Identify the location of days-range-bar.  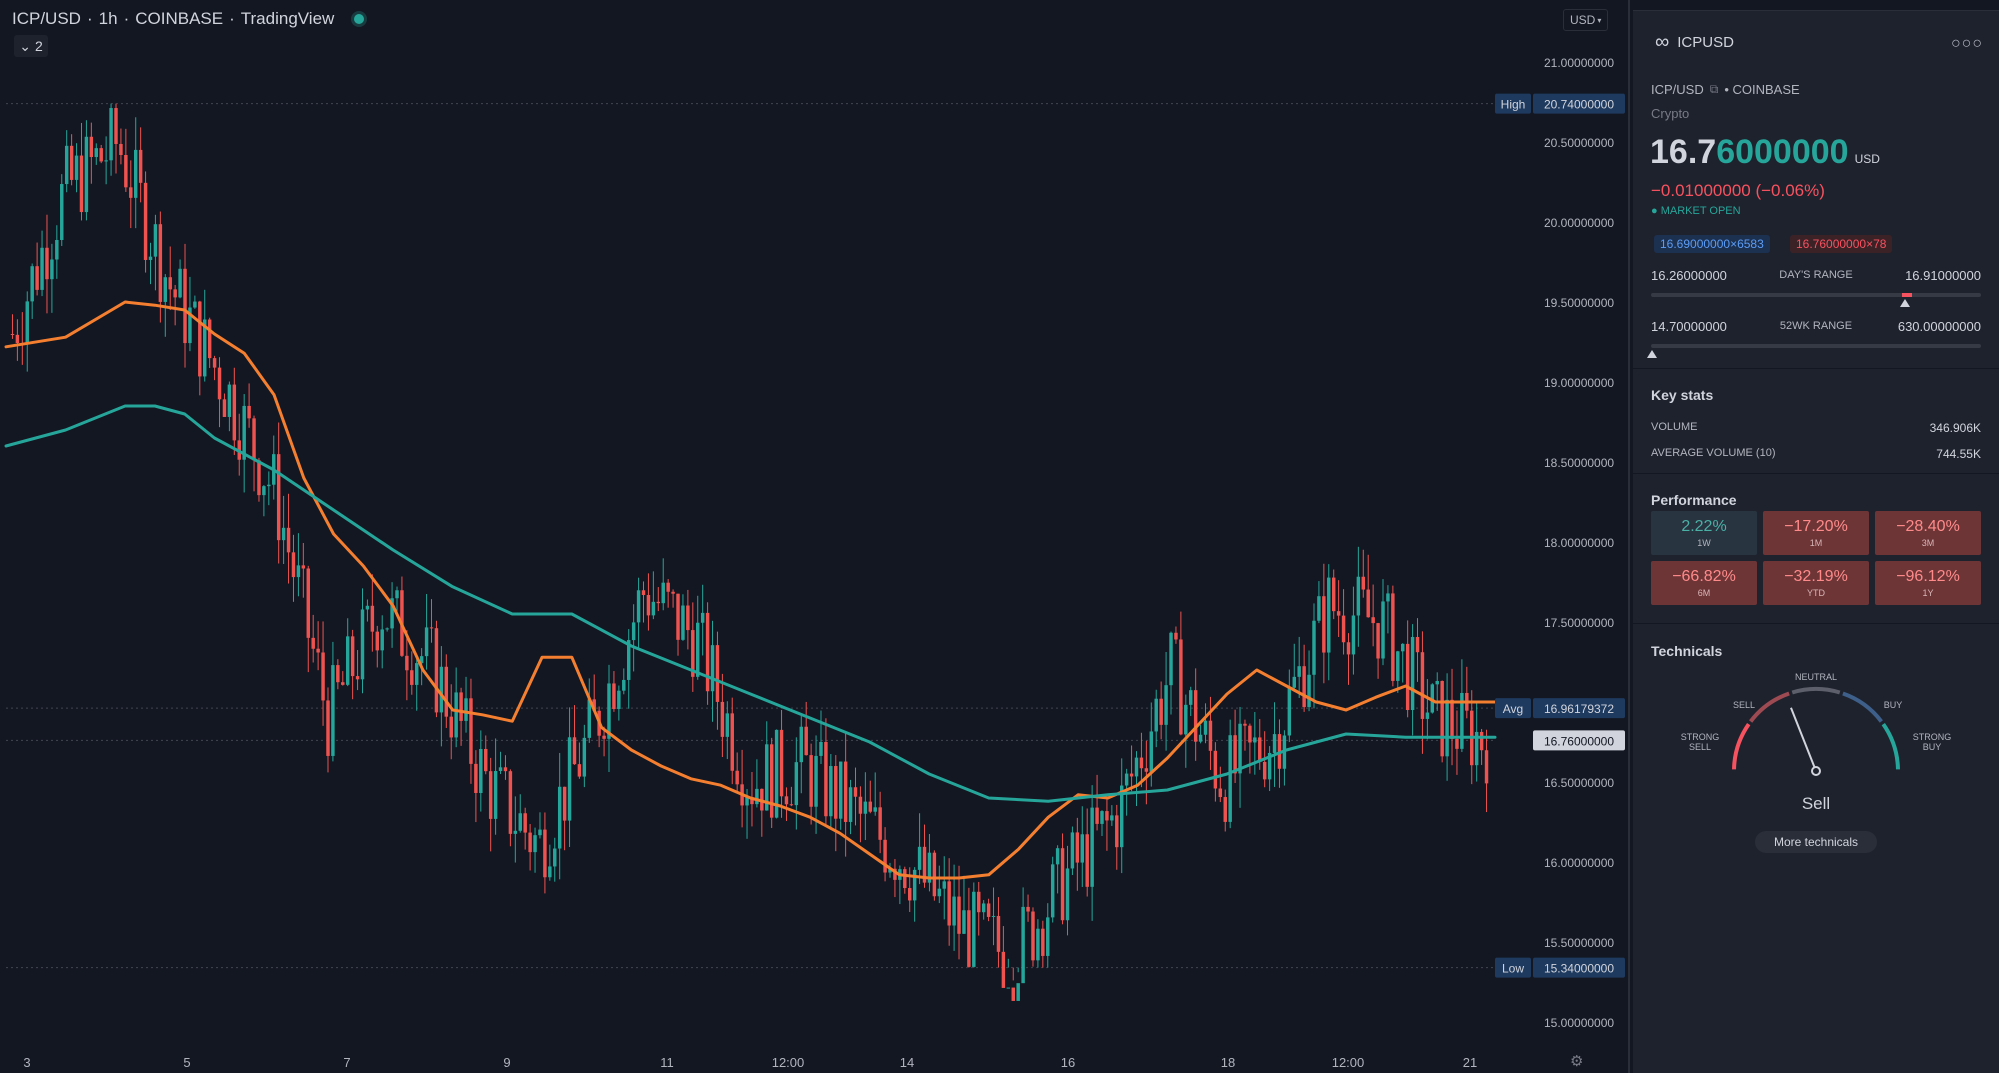
(1816, 300).